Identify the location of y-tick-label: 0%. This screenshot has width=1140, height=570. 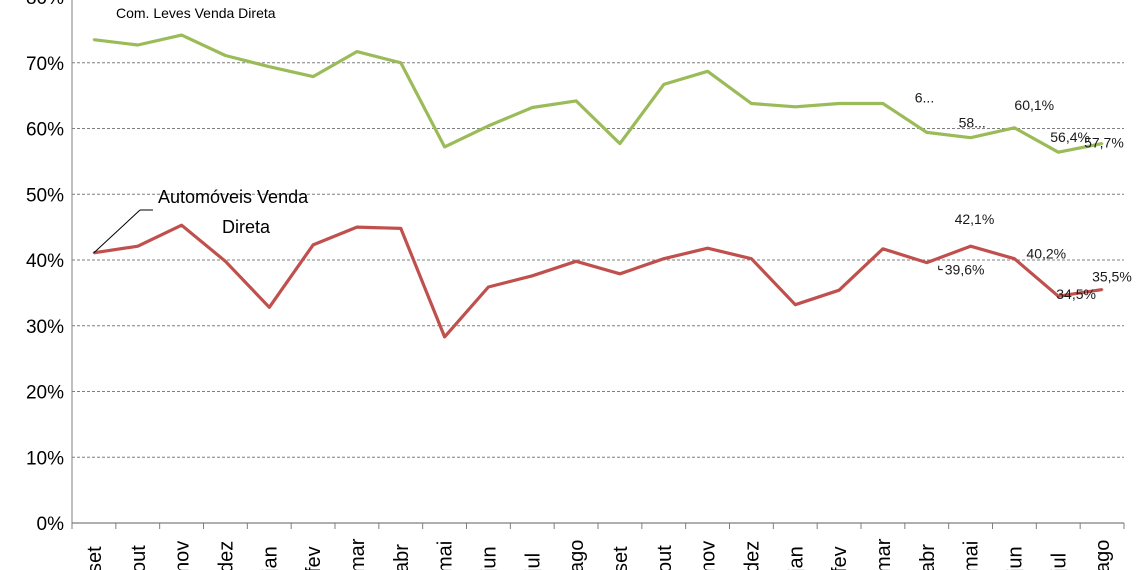
(51, 524).